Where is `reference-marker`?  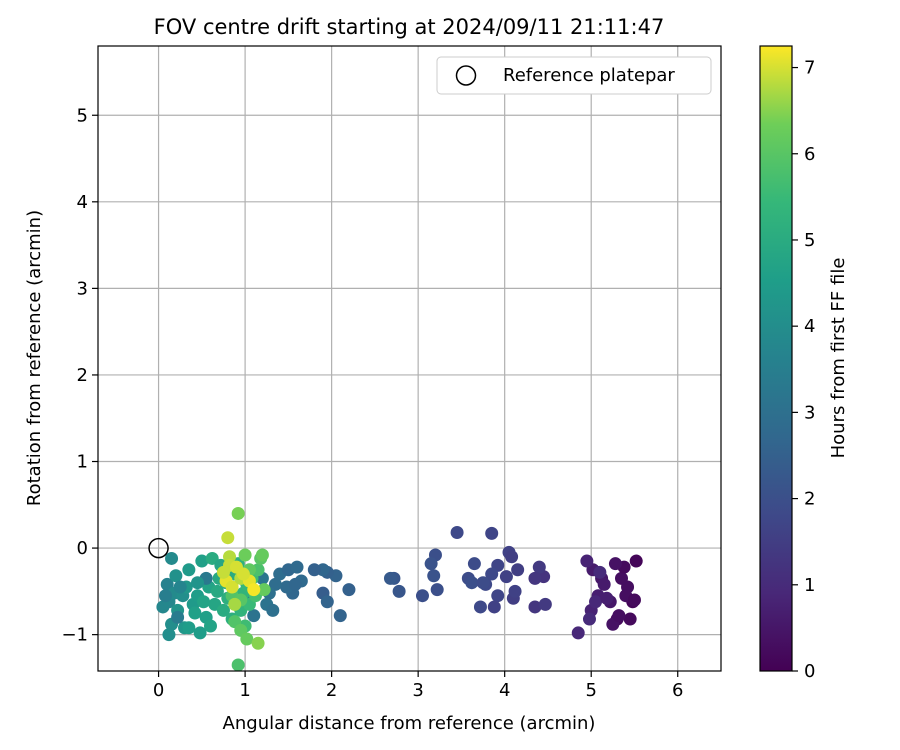 reference-marker is located at coordinates (158, 548).